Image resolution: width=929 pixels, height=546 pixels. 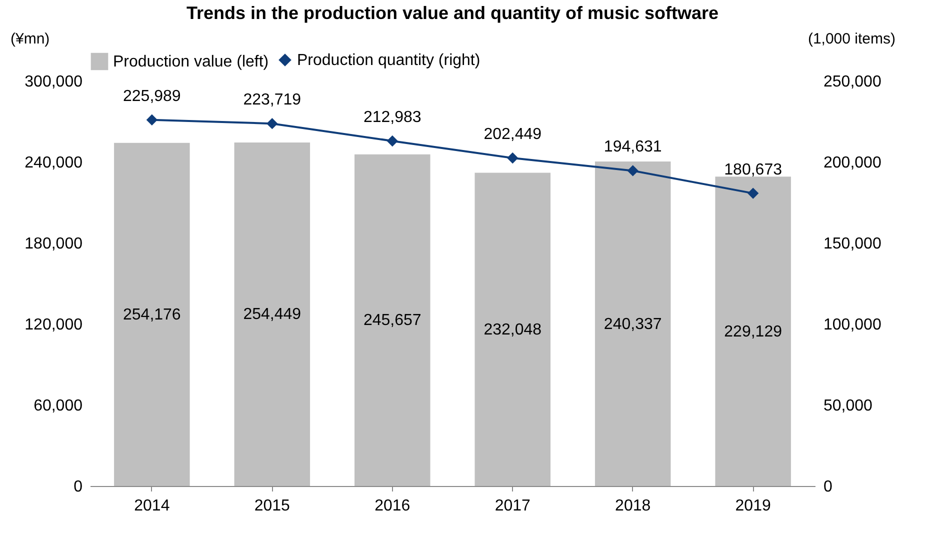 I want to click on data-label: 202,449, so click(x=513, y=135).